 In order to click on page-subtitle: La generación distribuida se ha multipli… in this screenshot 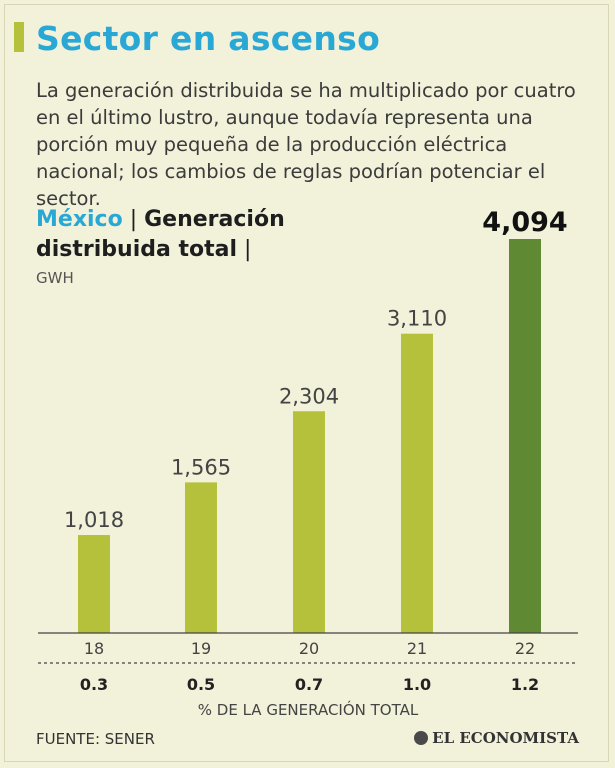, I will do `click(306, 144)`.